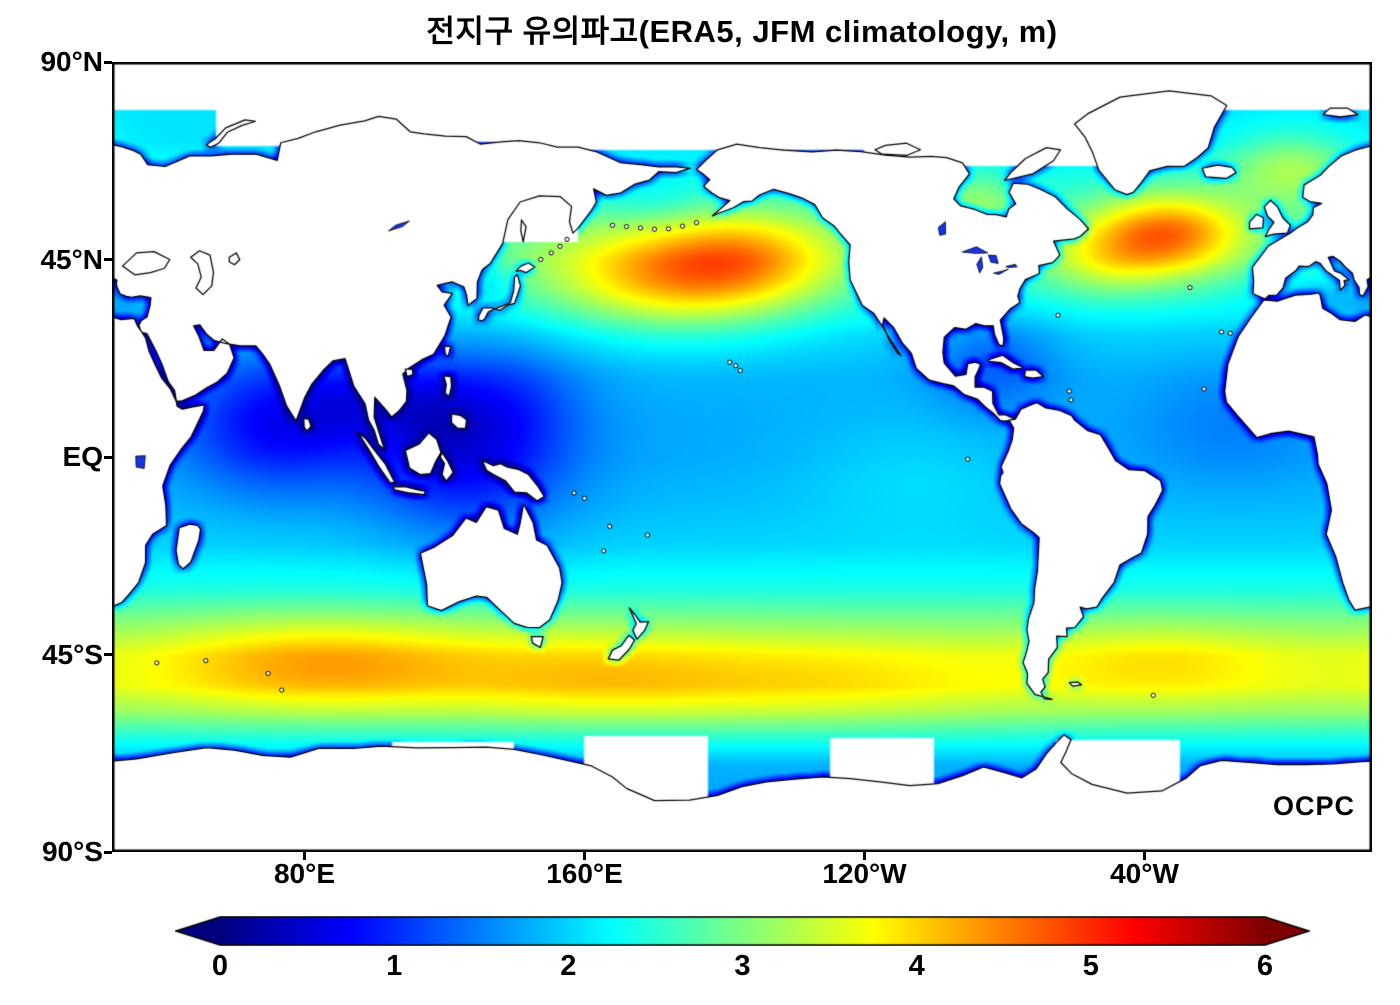  Describe the element at coordinates (1144, 873) in the screenshot. I see `lon-tick-label: 40°W` at that location.